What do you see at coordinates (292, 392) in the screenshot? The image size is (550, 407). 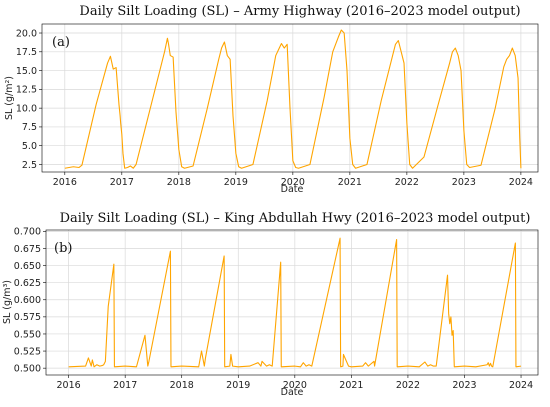 I see `x-axis-label-b: Date` at bounding box center [292, 392].